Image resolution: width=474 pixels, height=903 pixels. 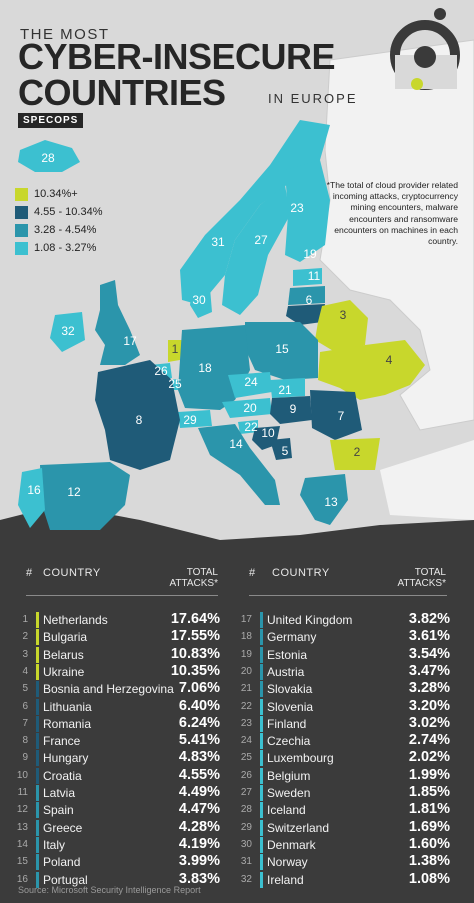 I want to click on legend-item: 1.08 - 3.27%, so click(x=59, y=248).